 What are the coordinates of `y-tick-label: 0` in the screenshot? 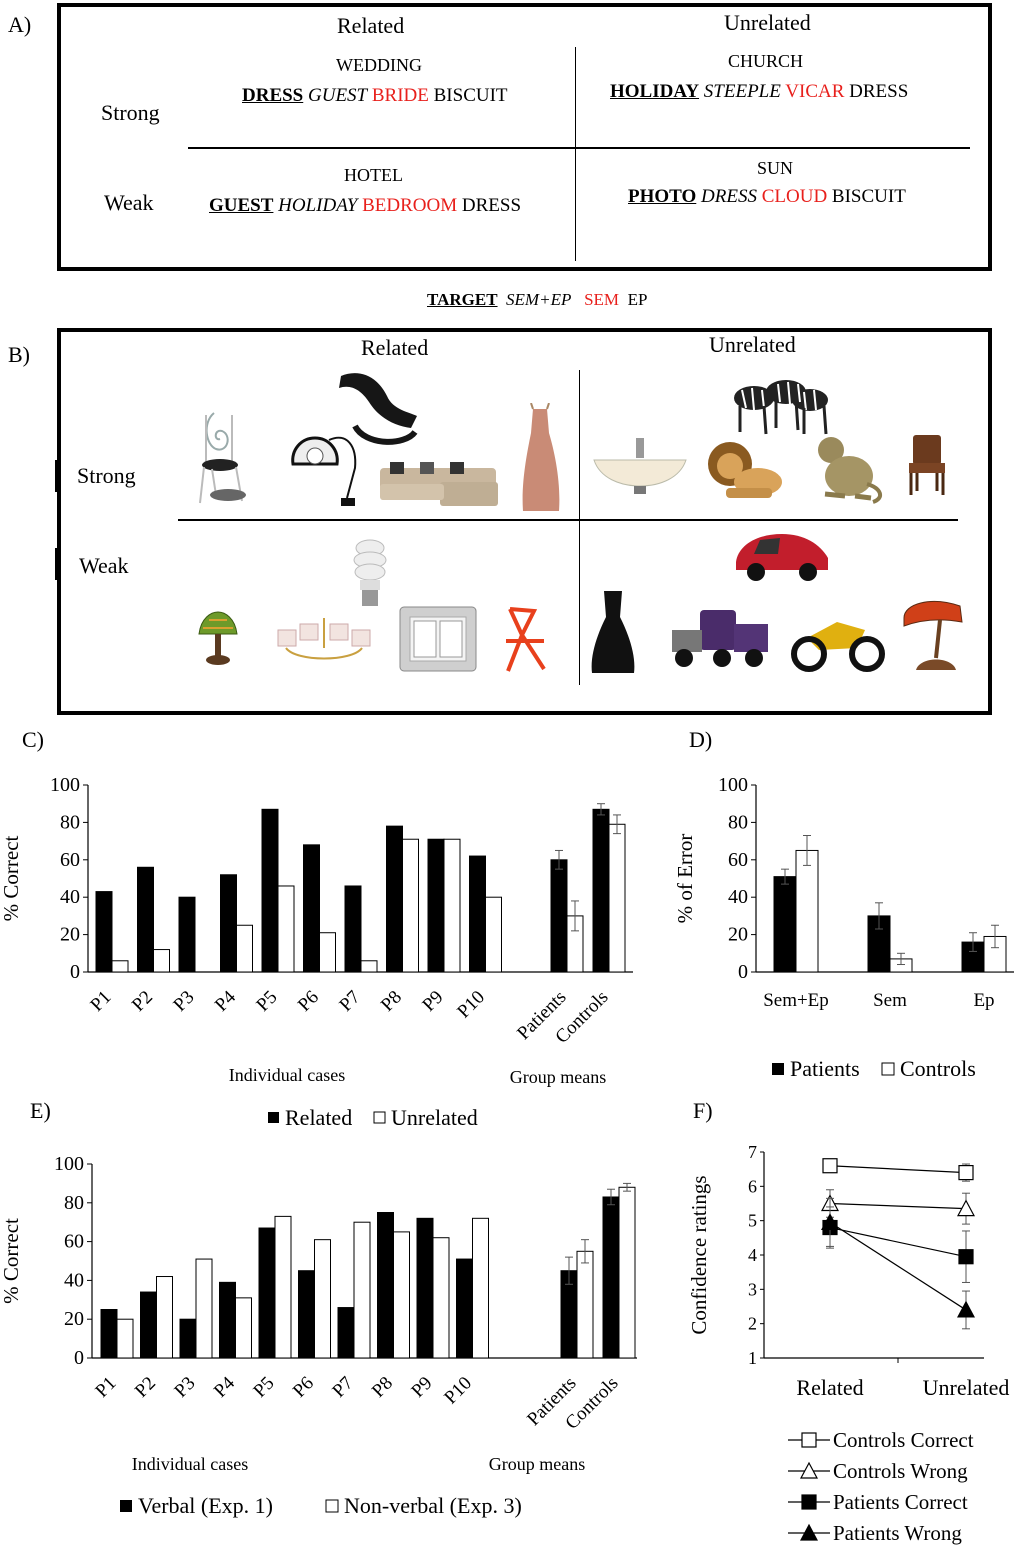 It's located at (79, 1358).